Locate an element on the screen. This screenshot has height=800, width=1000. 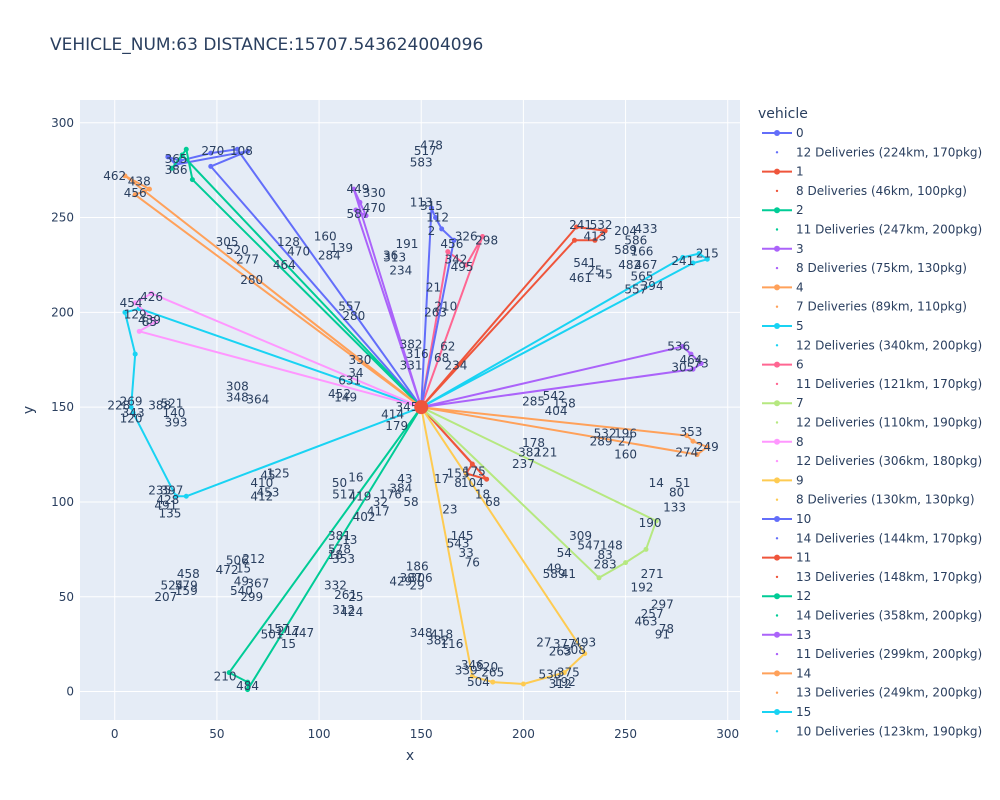
legend-item-deliveries: 8 Deliveries (75km, 130pkg) is located at coordinates (871, 268).